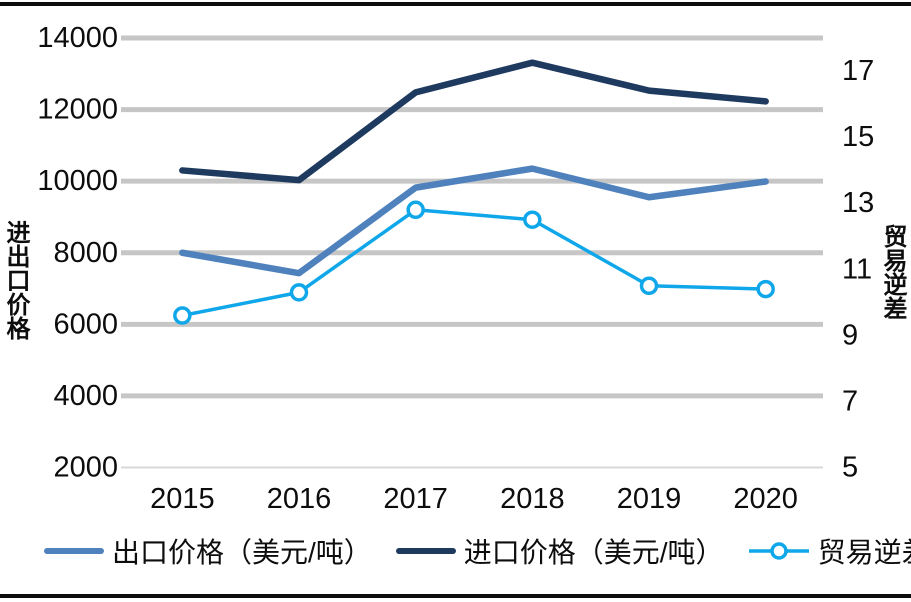  I want to click on right-axis-title: 贸易逆差, so click(892, 272).